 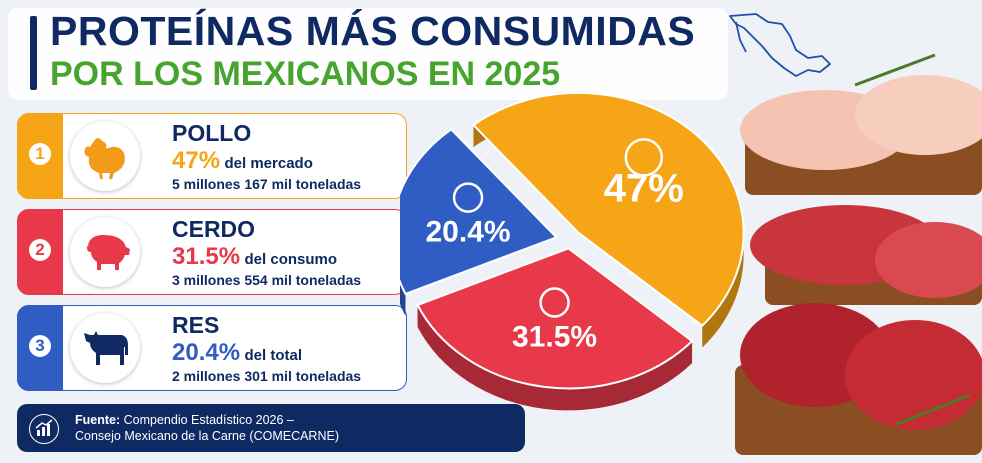 What do you see at coordinates (554, 336) in the screenshot?
I see `pie-slice-label: 31.5%` at bounding box center [554, 336].